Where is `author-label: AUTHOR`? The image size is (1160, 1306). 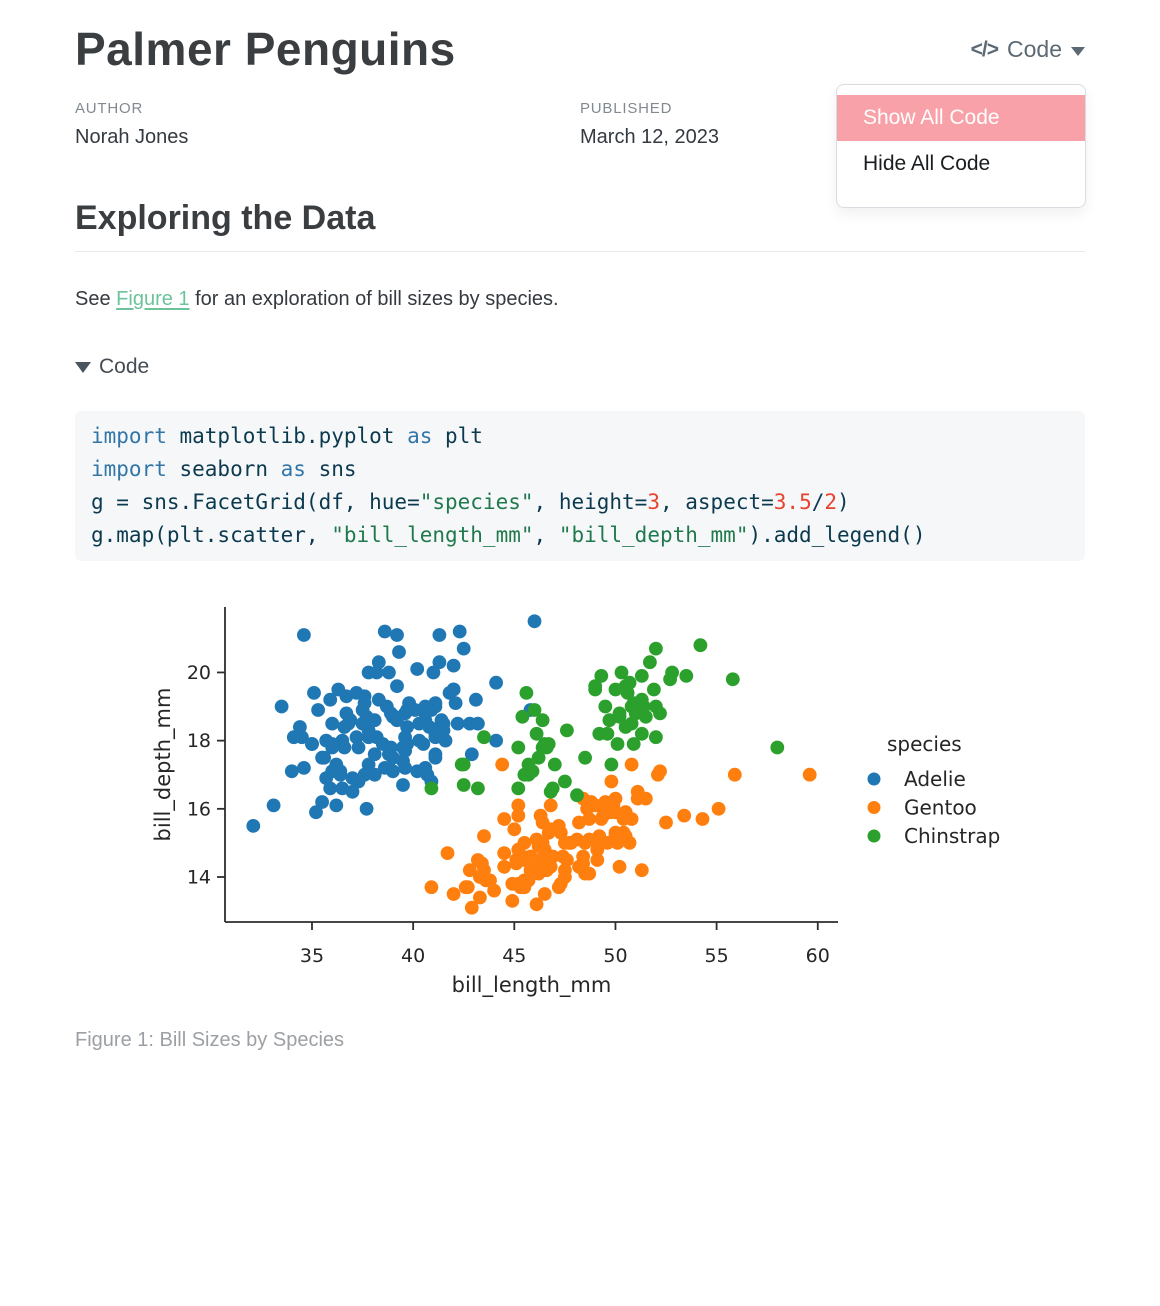
author-label: AUTHOR is located at coordinates (109, 108).